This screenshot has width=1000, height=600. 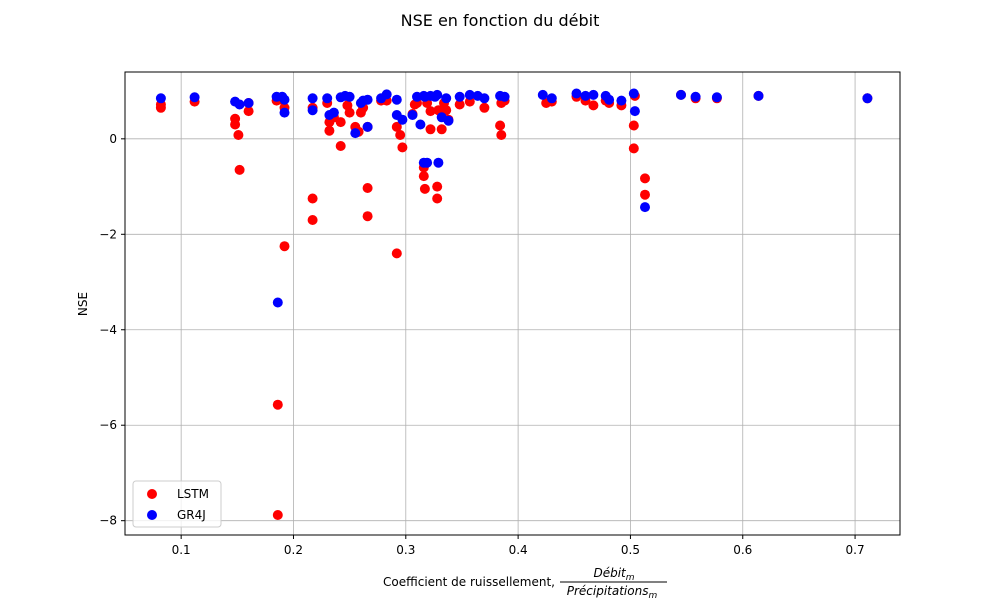 What do you see at coordinates (293, 550) in the screenshot?
I see `x-tick-label: 0.2` at bounding box center [293, 550].